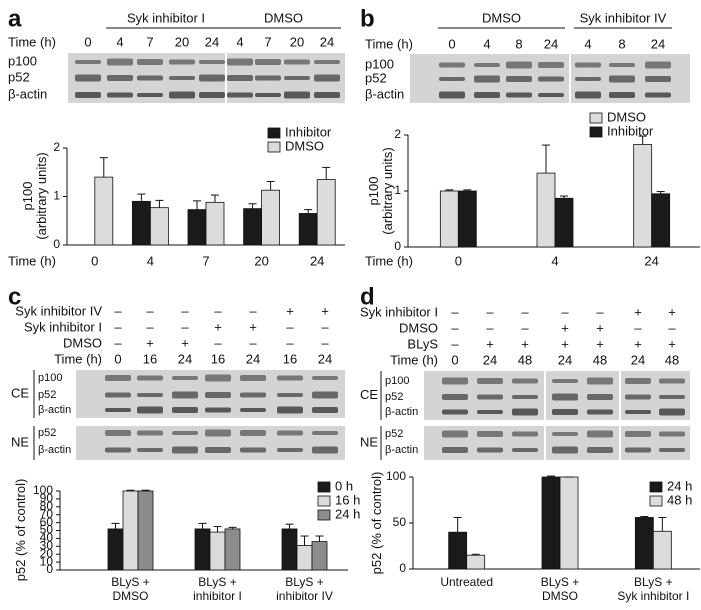  What do you see at coordinates (347, 499) in the screenshot?
I see `legend-label: 16 h` at bounding box center [347, 499].